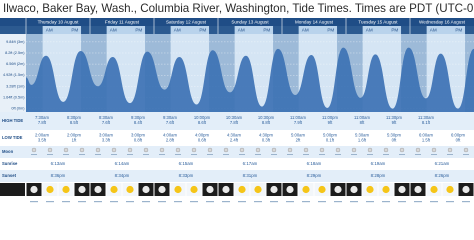  I want to click on sunset-time: 8:26pm, so click(442, 175).